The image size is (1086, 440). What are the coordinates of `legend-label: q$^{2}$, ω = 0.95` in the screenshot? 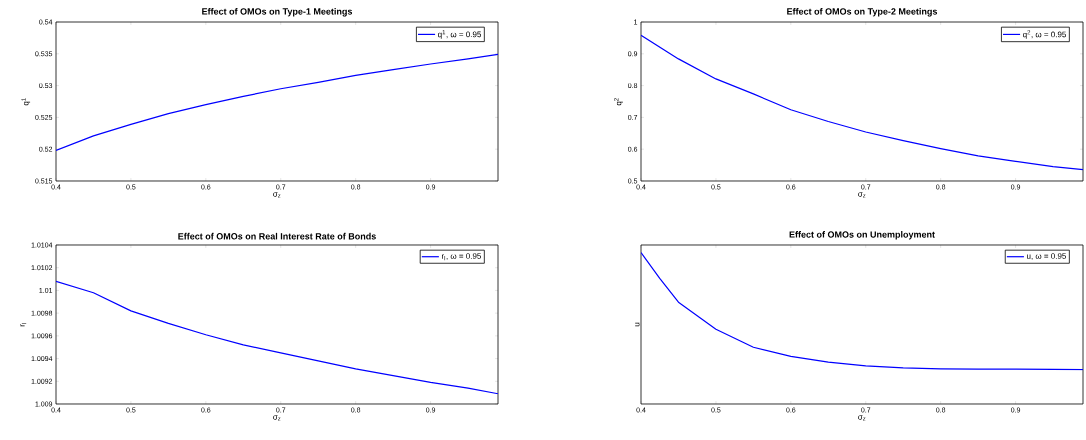 It's located at (1044, 34).